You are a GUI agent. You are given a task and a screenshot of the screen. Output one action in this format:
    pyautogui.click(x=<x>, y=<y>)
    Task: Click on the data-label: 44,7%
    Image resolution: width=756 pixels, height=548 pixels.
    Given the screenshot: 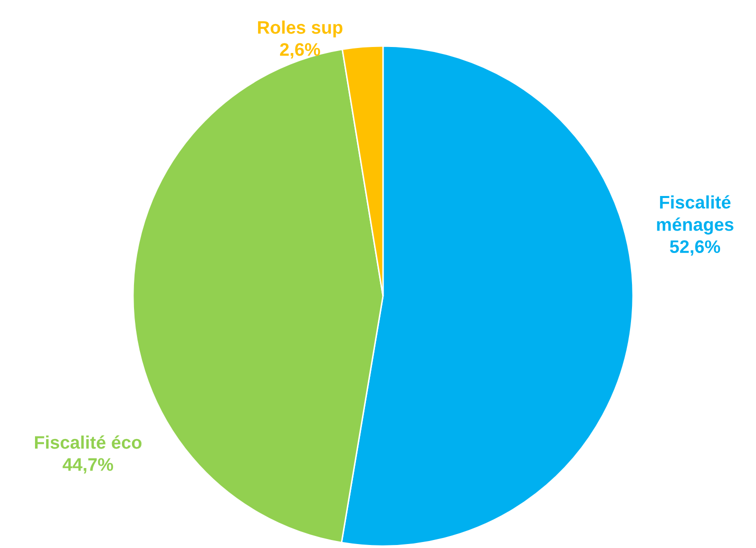 What is the action you would take?
    pyautogui.click(x=88, y=466)
    